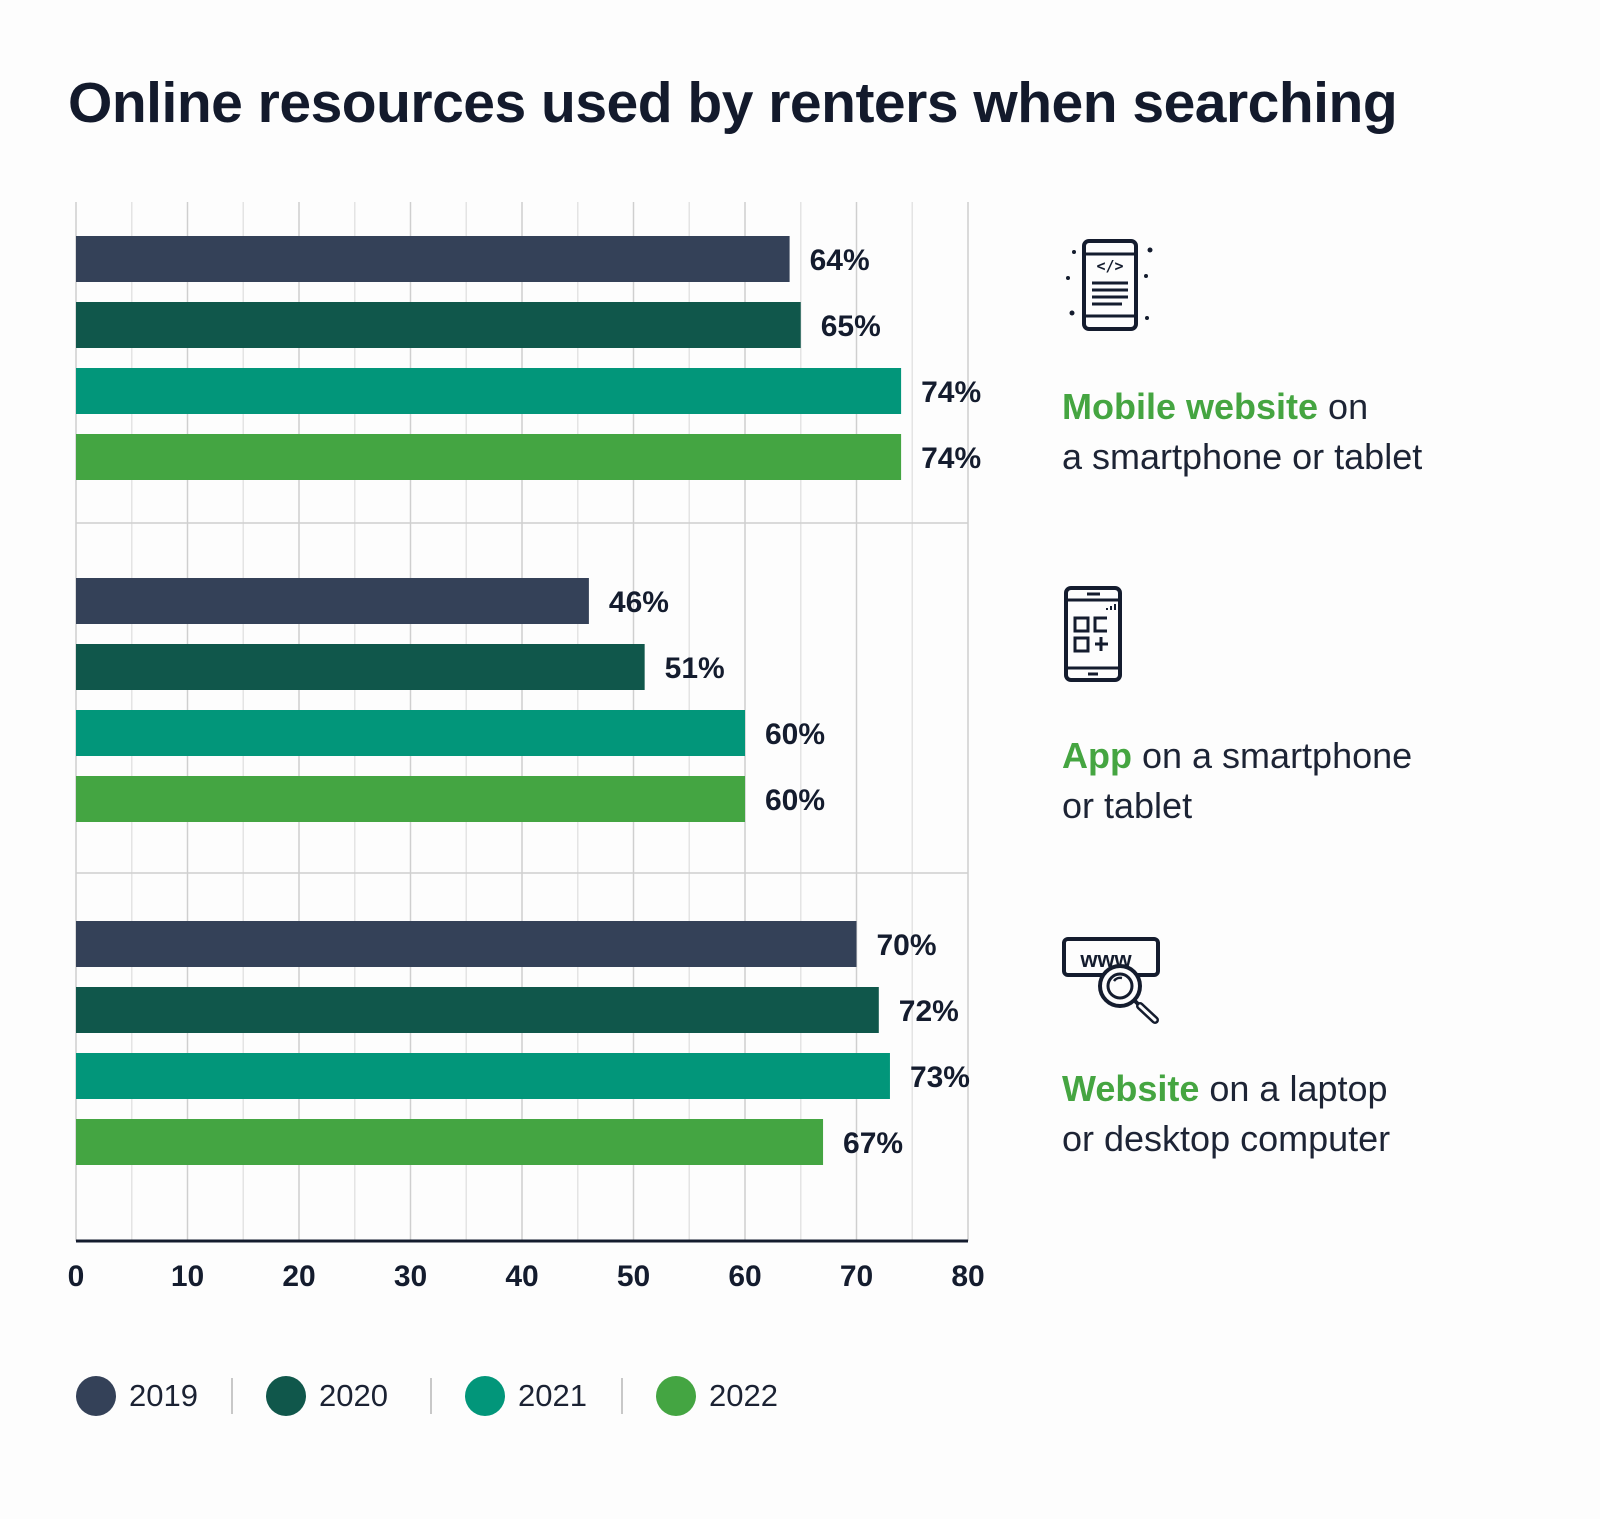 The width and height of the screenshot is (1600, 1519). I want to click on x-tick-label: 80, so click(967, 1276).